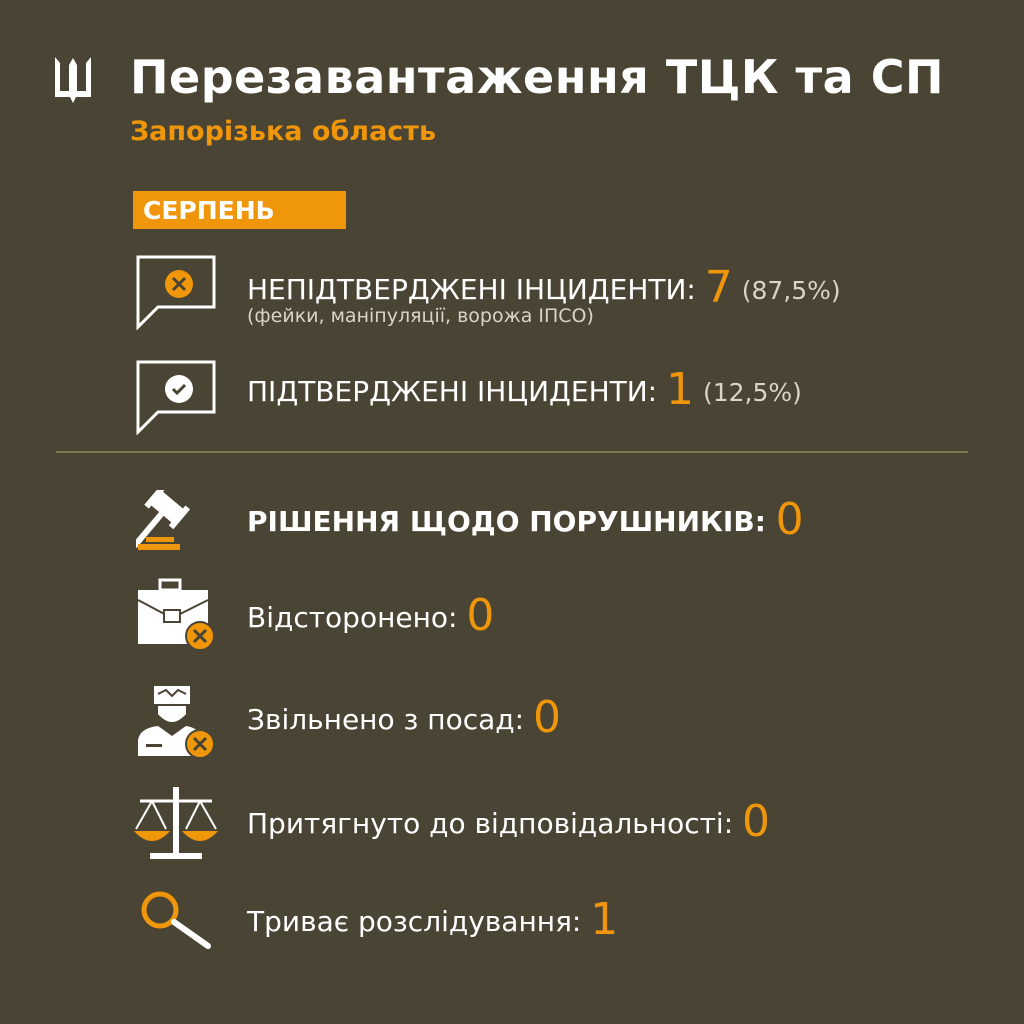 The image size is (1024, 1024). Describe the element at coordinates (506, 521) in the screenshot. I see `decisions-label: РІШЕННЯ ЩОДО ПОРУШНИКІВ:` at that location.